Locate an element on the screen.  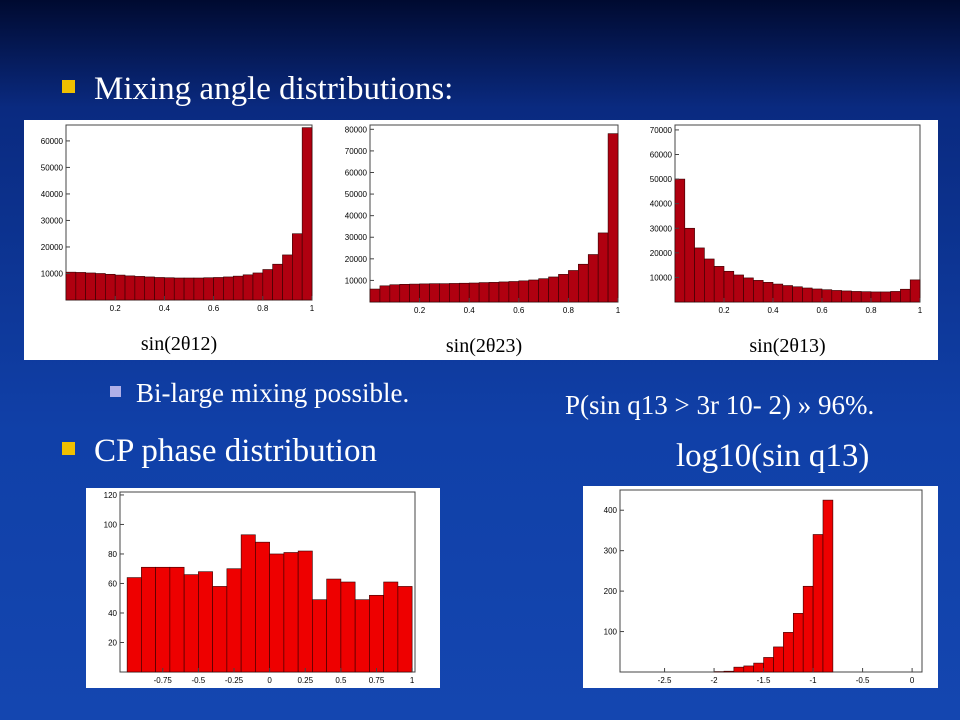
y-tick-label: 50000 is located at coordinates (661, 179).